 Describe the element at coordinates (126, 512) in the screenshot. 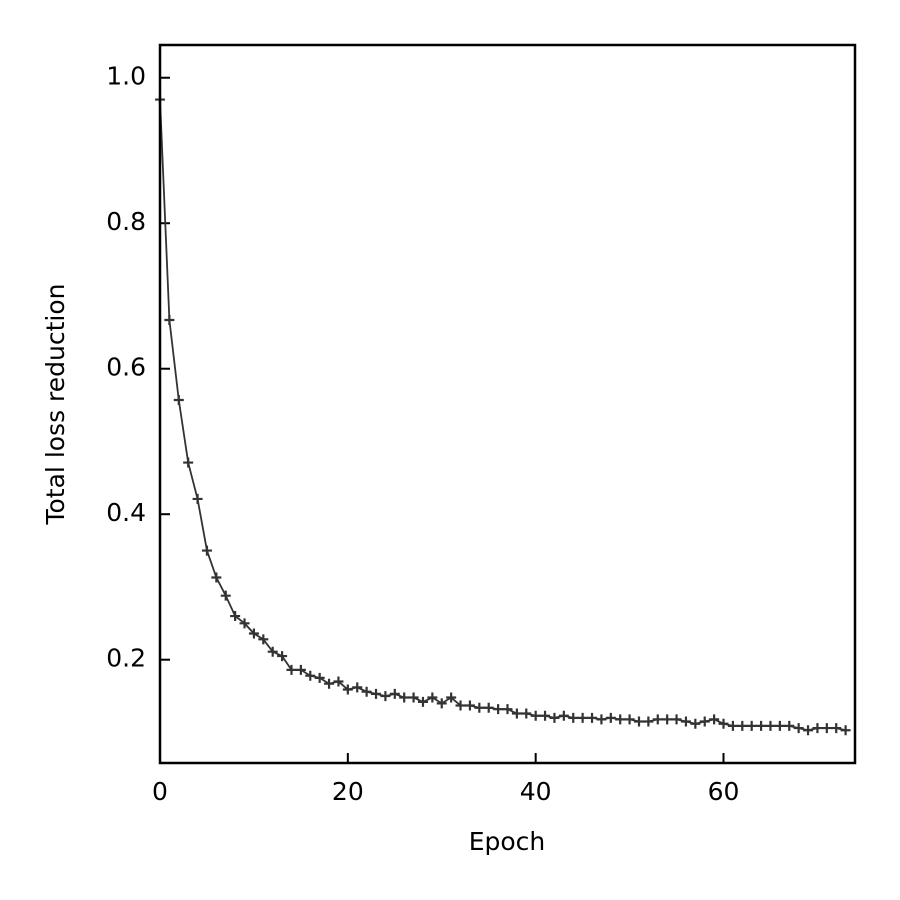

I see `y-tick-label: 0.4` at that location.